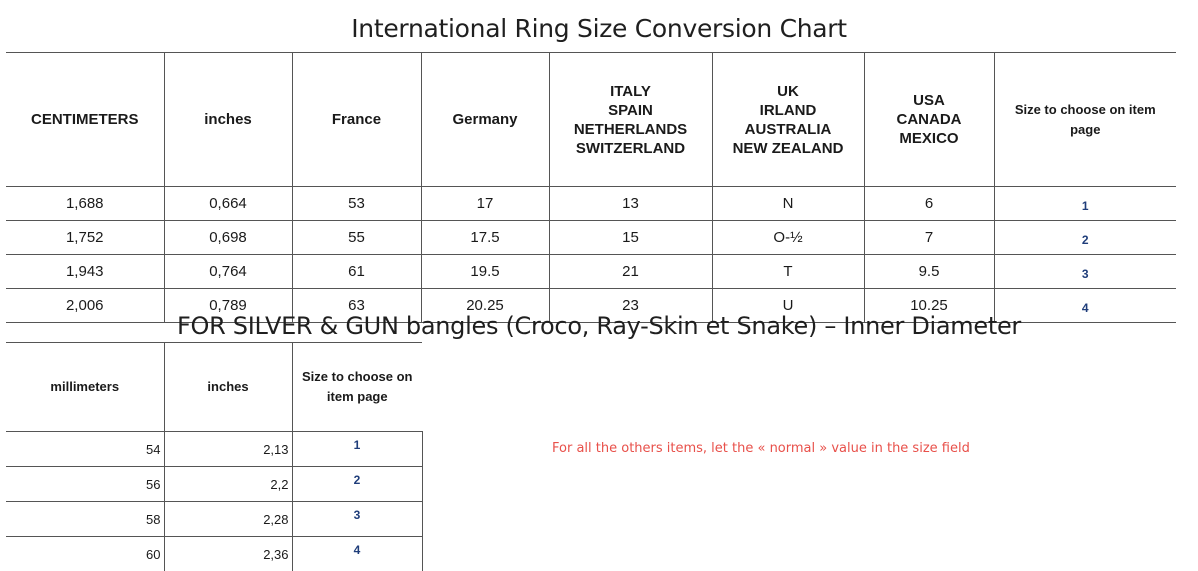 The image size is (1198, 571). I want to click on table-cell: 61, so click(356, 272).